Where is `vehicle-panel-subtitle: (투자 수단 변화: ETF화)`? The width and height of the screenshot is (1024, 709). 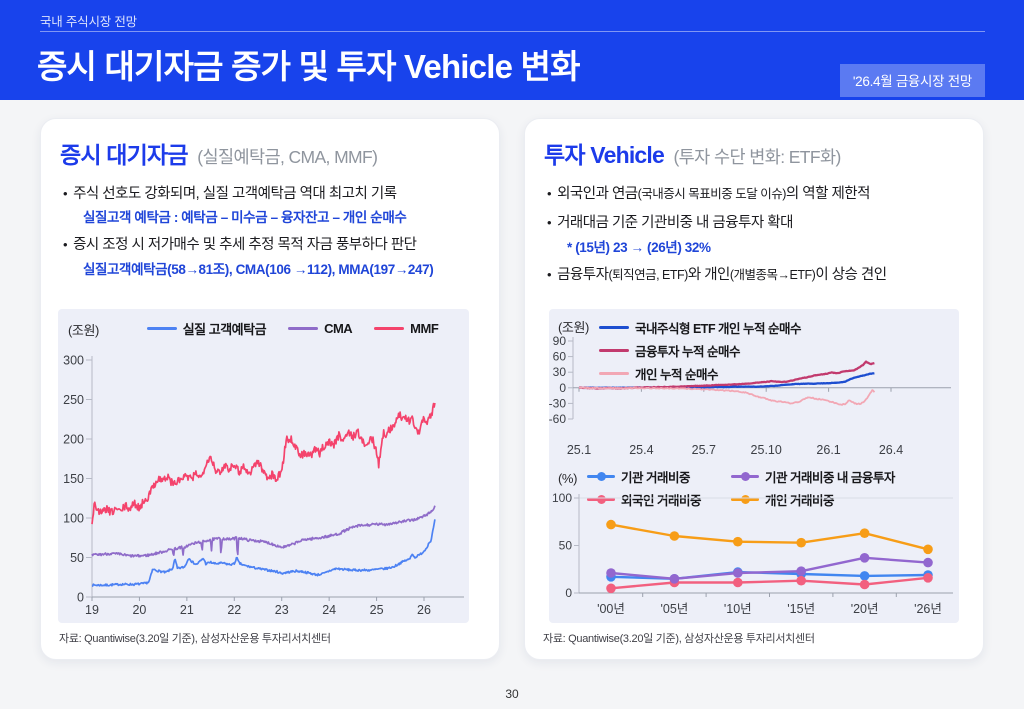
vehicle-panel-subtitle: (투자 수단 변화: ETF화) is located at coordinates (757, 157).